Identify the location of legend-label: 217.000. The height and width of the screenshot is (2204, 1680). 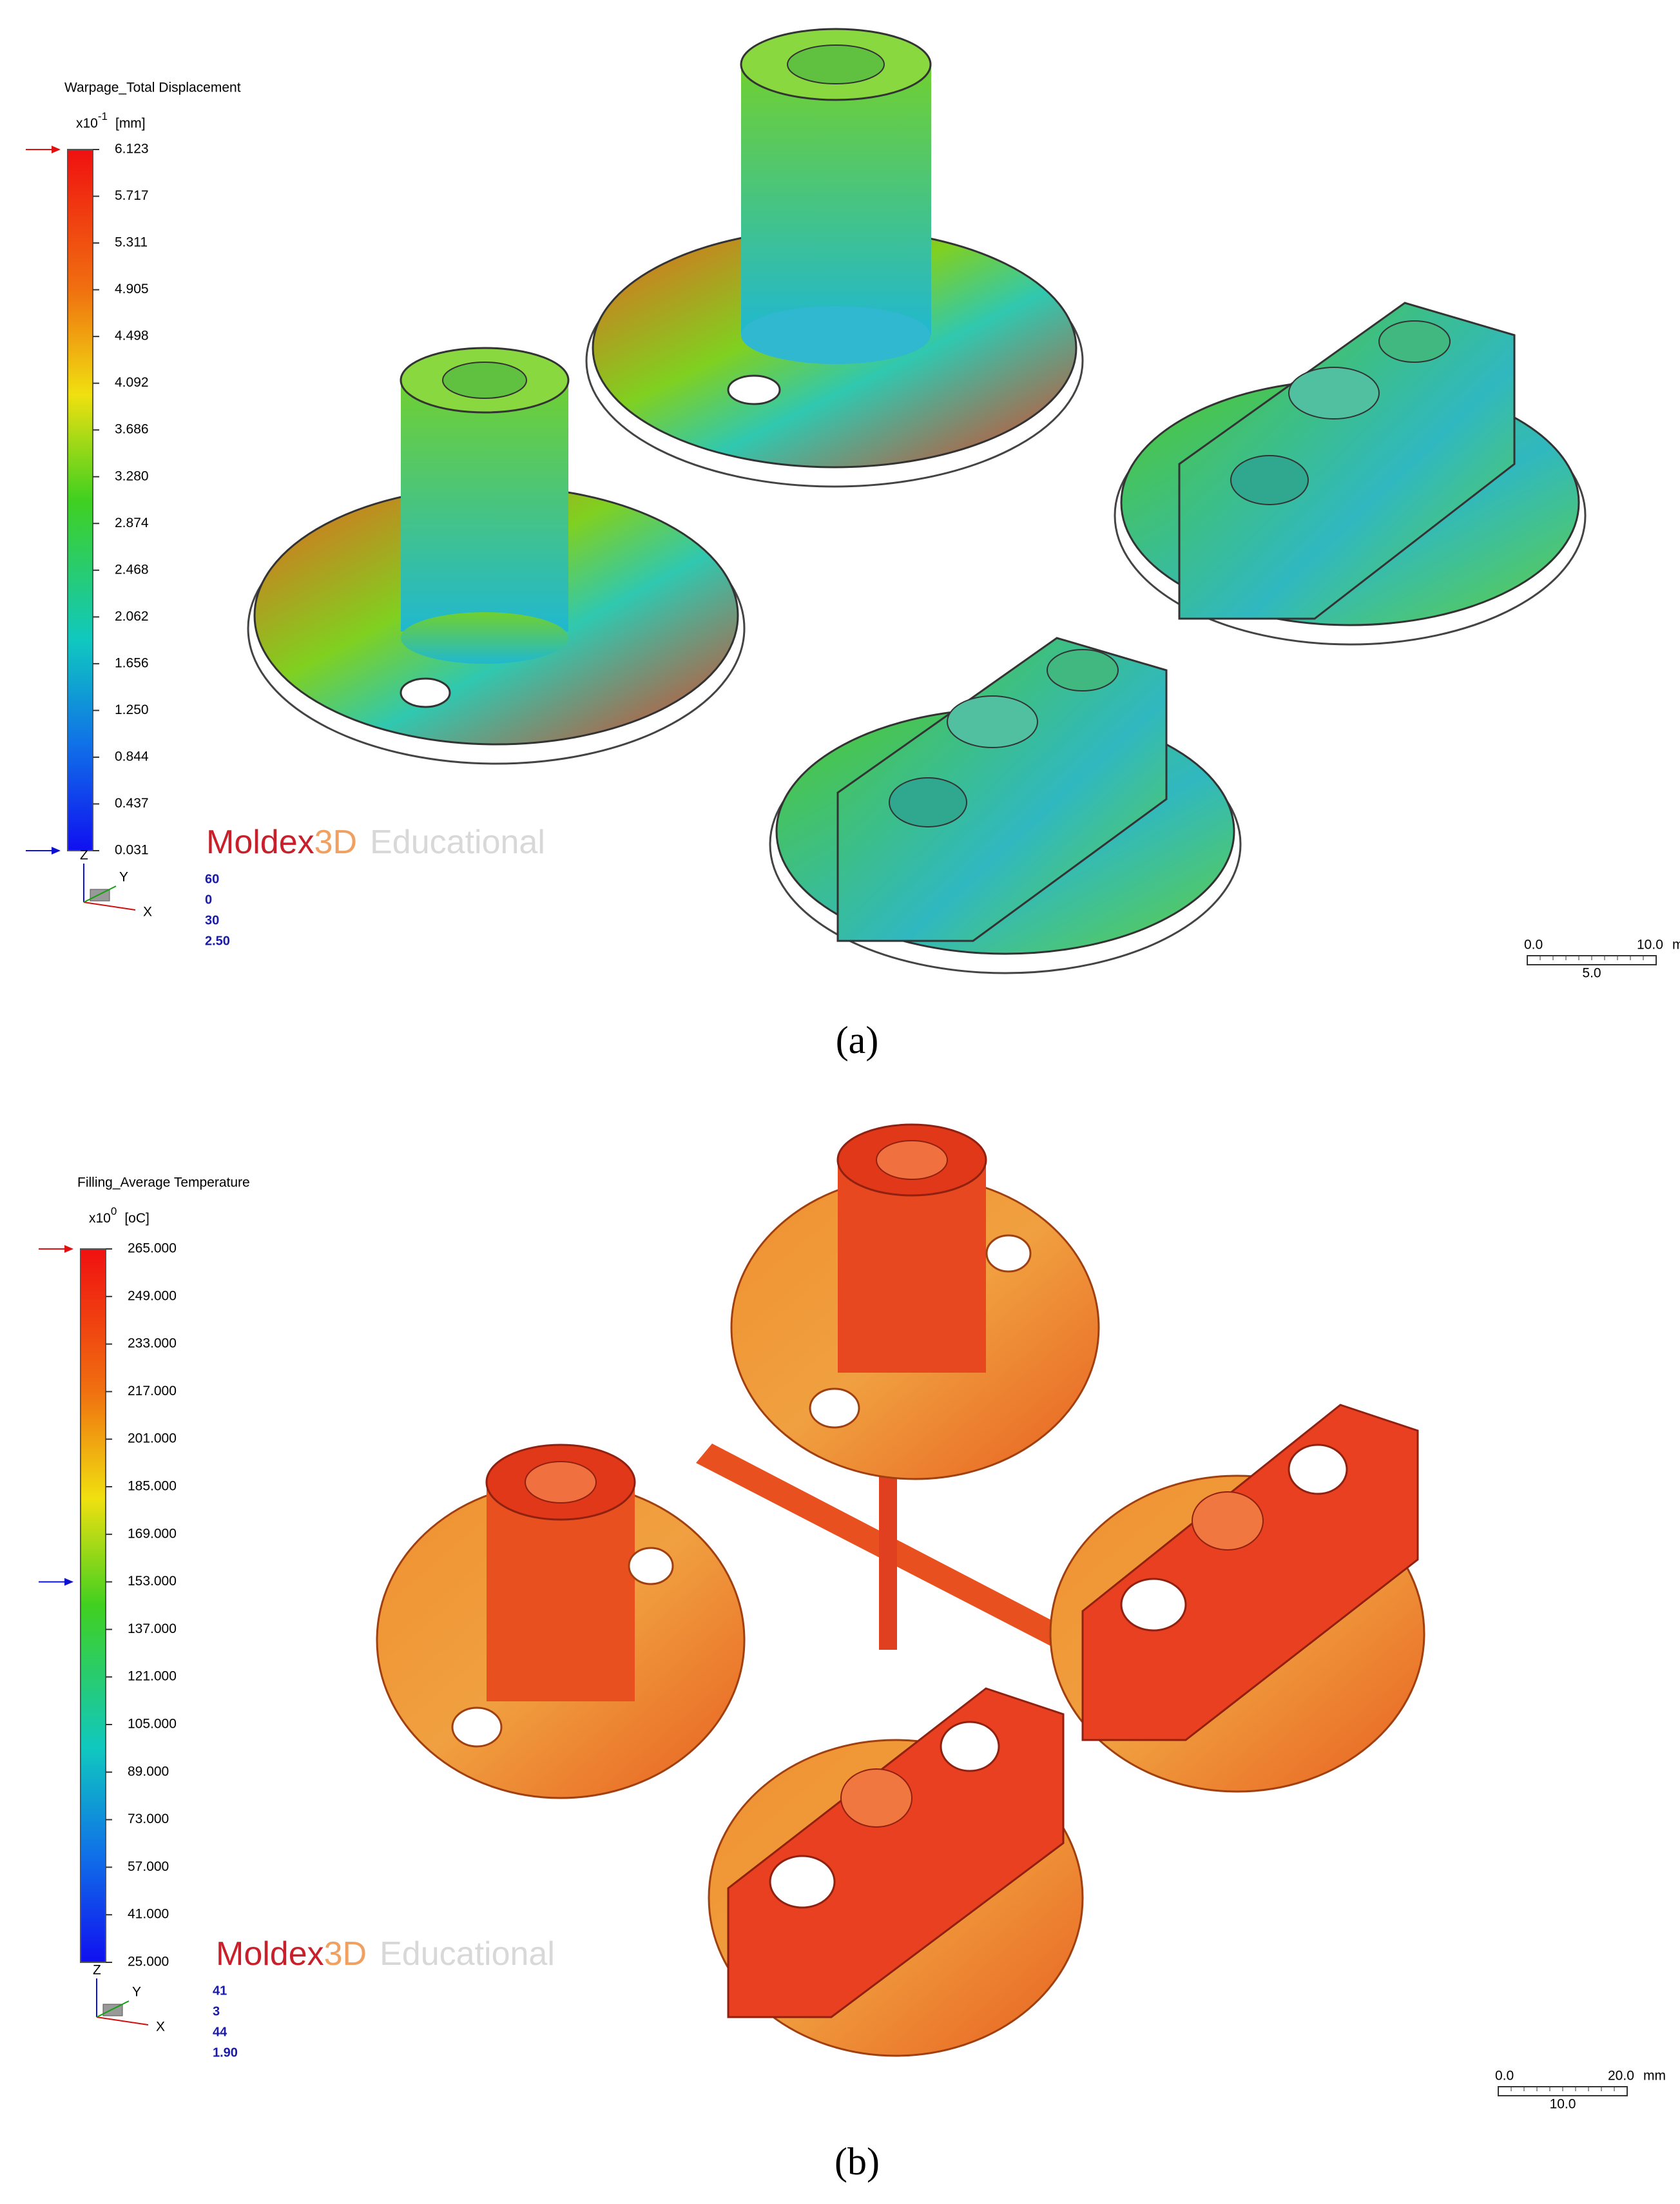
(153, 1391).